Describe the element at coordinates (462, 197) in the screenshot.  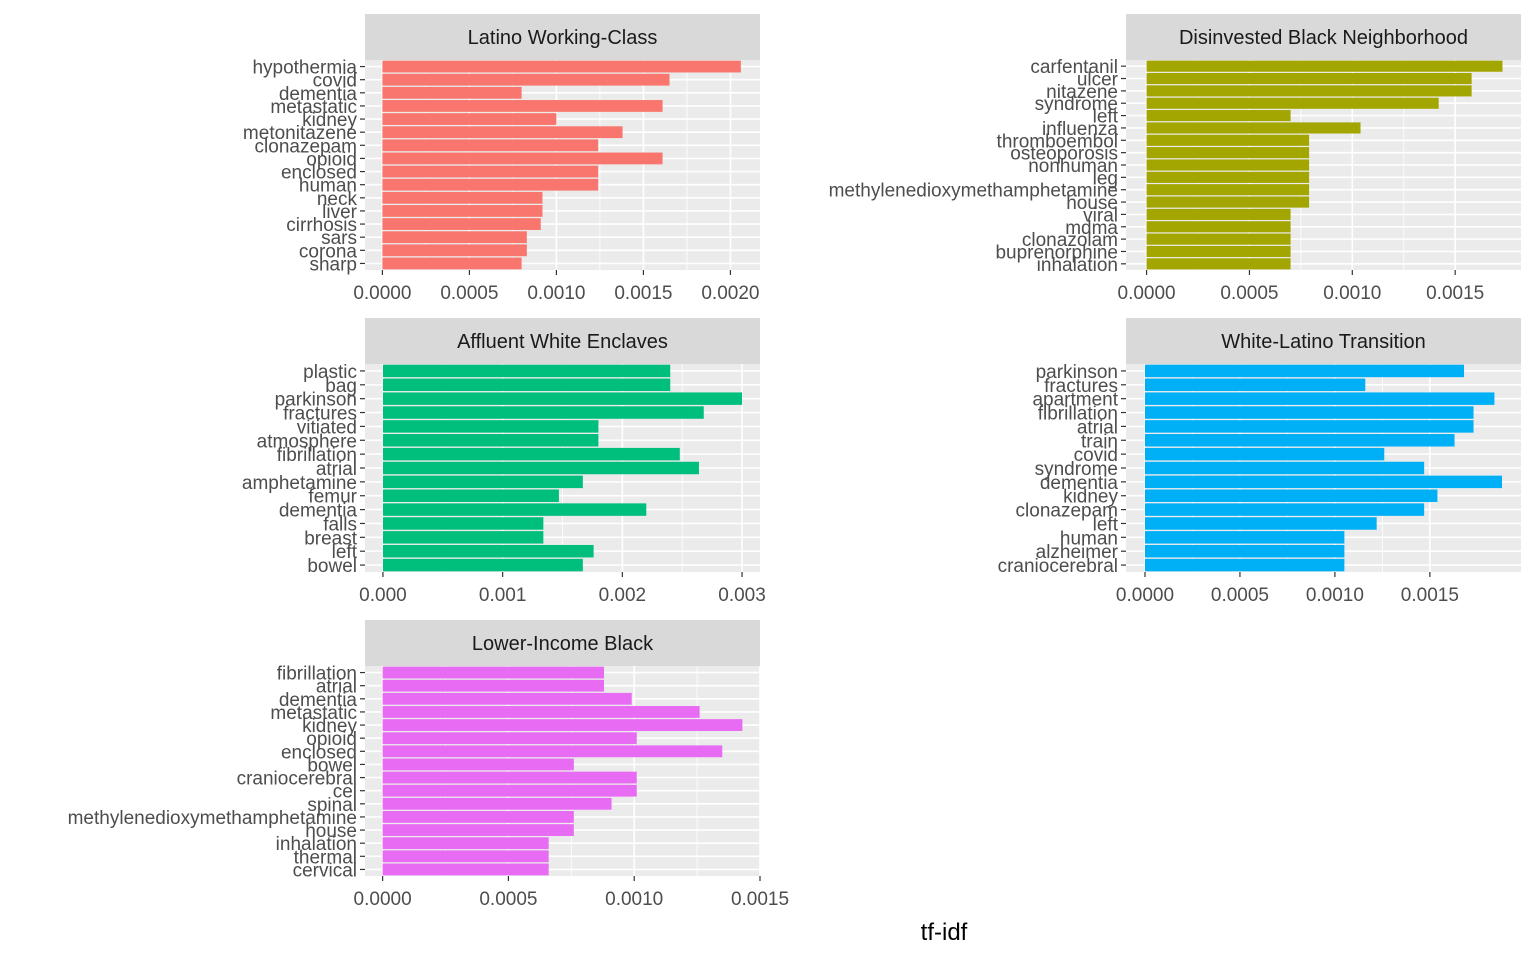
I see `bar-neck` at that location.